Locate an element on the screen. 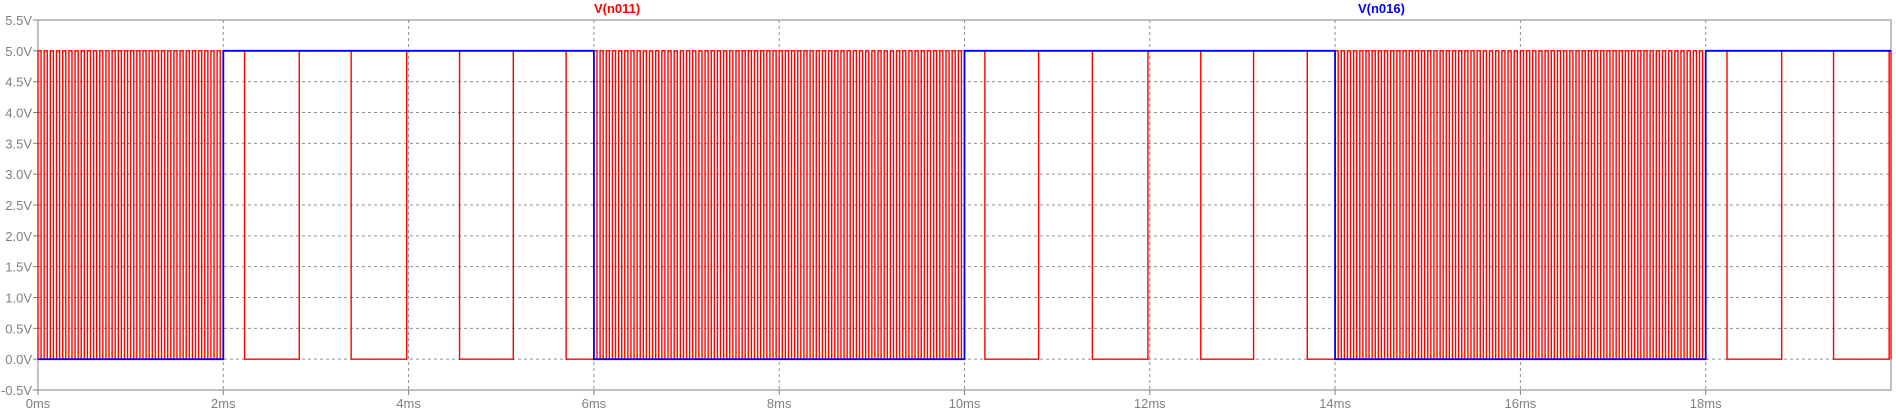  y-tick-label: 2.5V is located at coordinates (18, 205).